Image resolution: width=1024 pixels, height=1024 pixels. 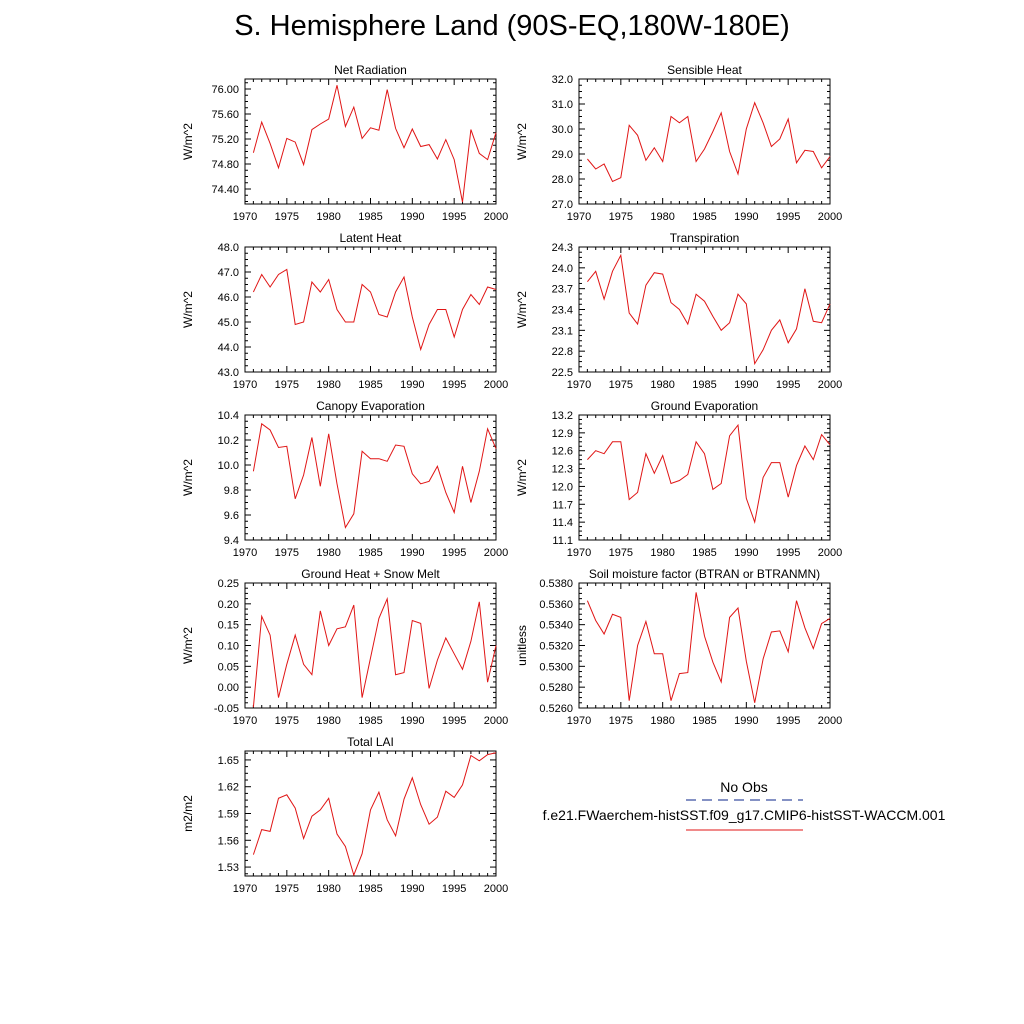 I want to click on y-tick-label: 74.40, so click(x=225, y=190).